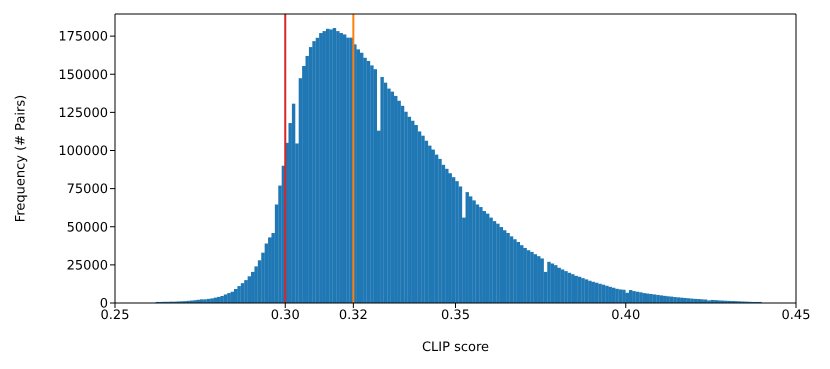  Describe the element at coordinates (83, 37) in the screenshot. I see `y-tick-label: 175000` at that location.